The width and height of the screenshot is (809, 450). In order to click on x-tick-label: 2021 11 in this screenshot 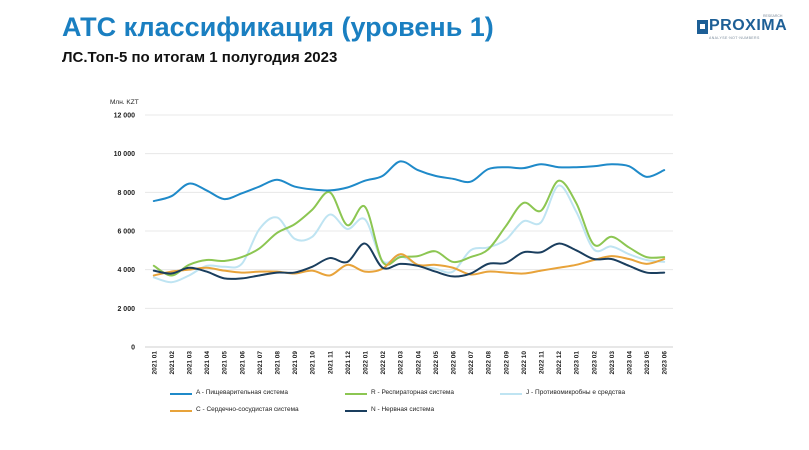, I will do `click(330, 363)`.